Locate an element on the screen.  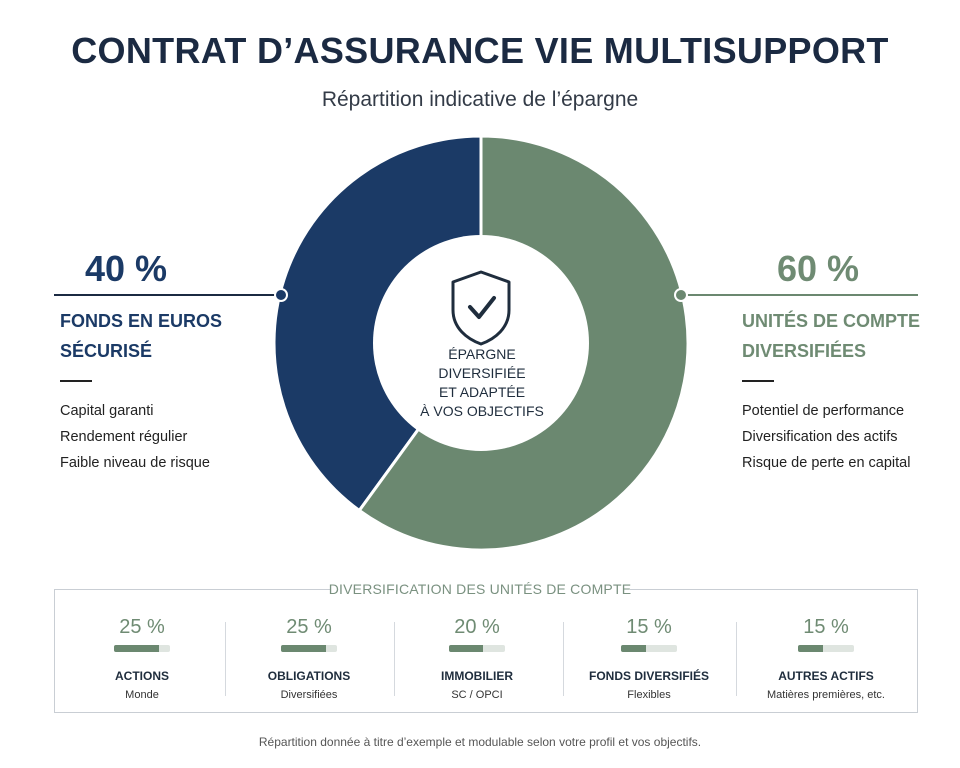
units-title-background is located at coordinates (480, 590).